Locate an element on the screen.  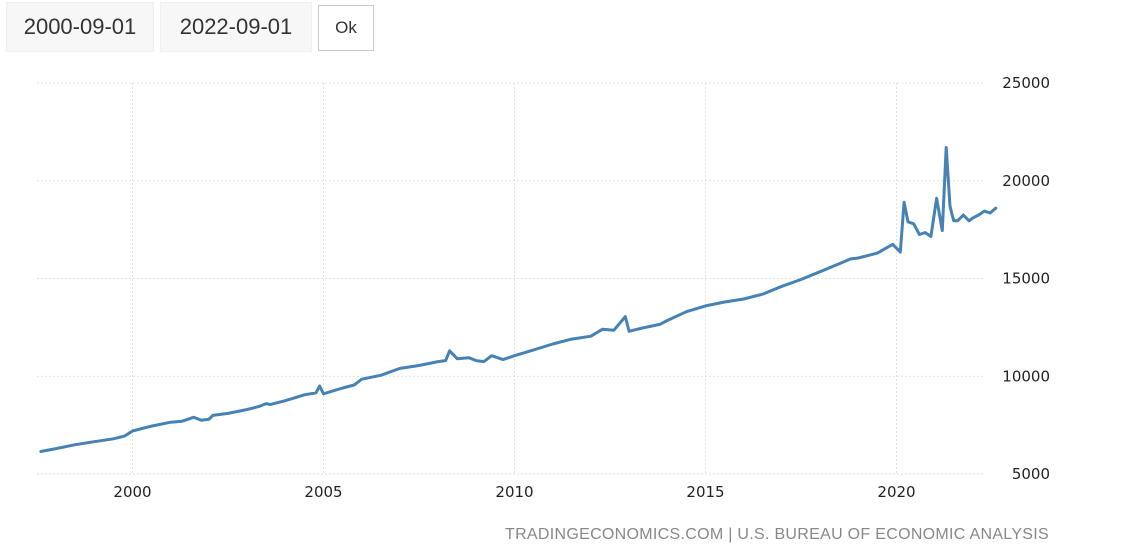
y-tick-label: 25000 is located at coordinates (1026, 83).